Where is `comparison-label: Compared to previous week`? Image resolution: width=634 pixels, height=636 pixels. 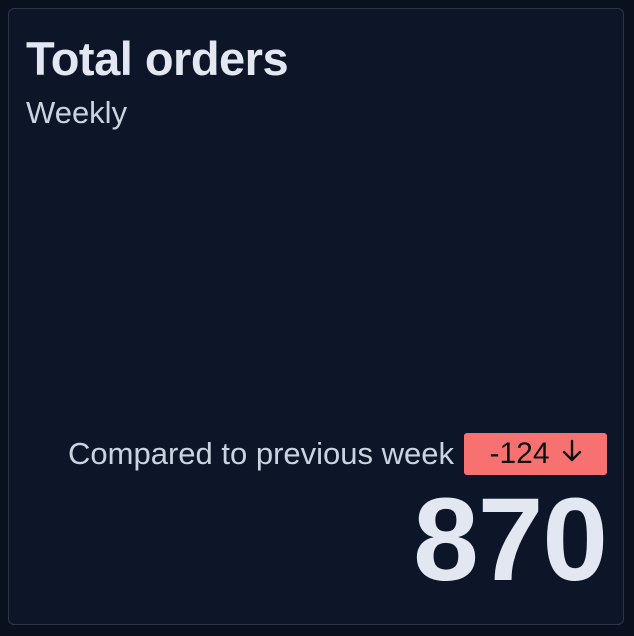
comparison-label: Compared to previous week is located at coordinates (261, 453).